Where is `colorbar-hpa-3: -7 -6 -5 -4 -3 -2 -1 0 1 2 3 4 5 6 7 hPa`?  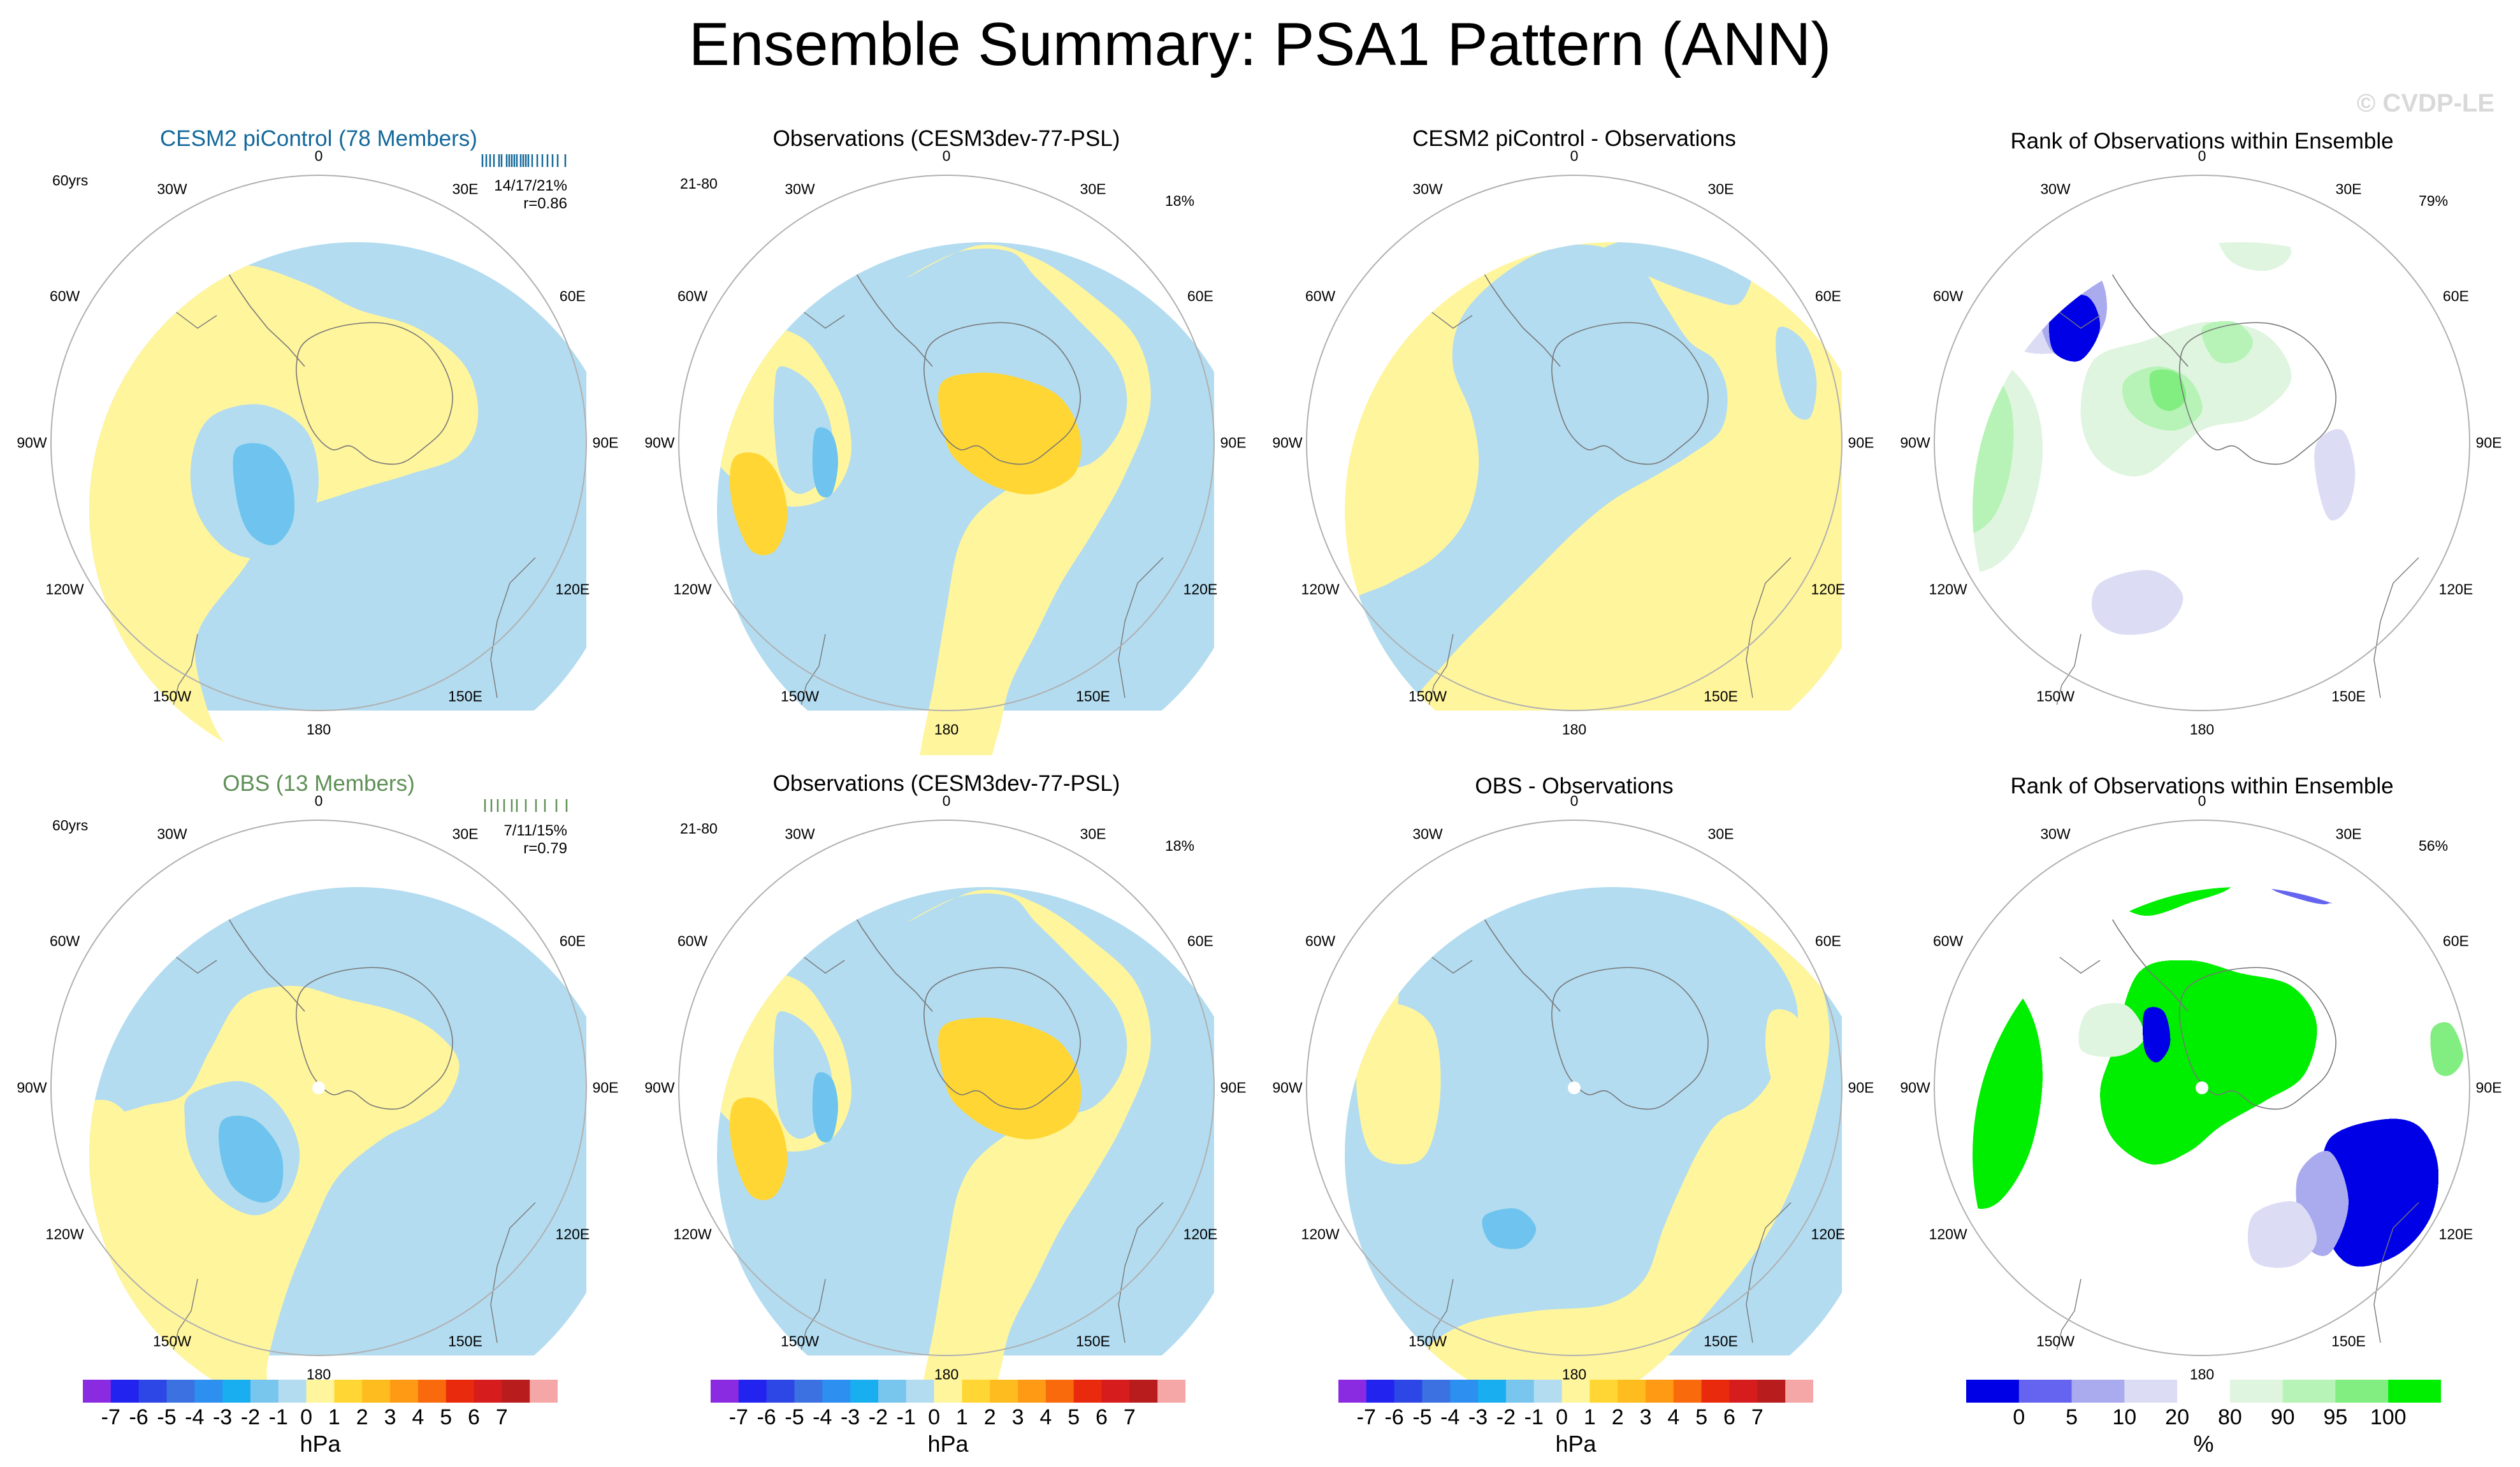
colorbar-hpa-3: -7 -6 -5 -4 -3 -2 -1 0 1 2 3 4 5 6 7 hPa is located at coordinates (1575, 1423).